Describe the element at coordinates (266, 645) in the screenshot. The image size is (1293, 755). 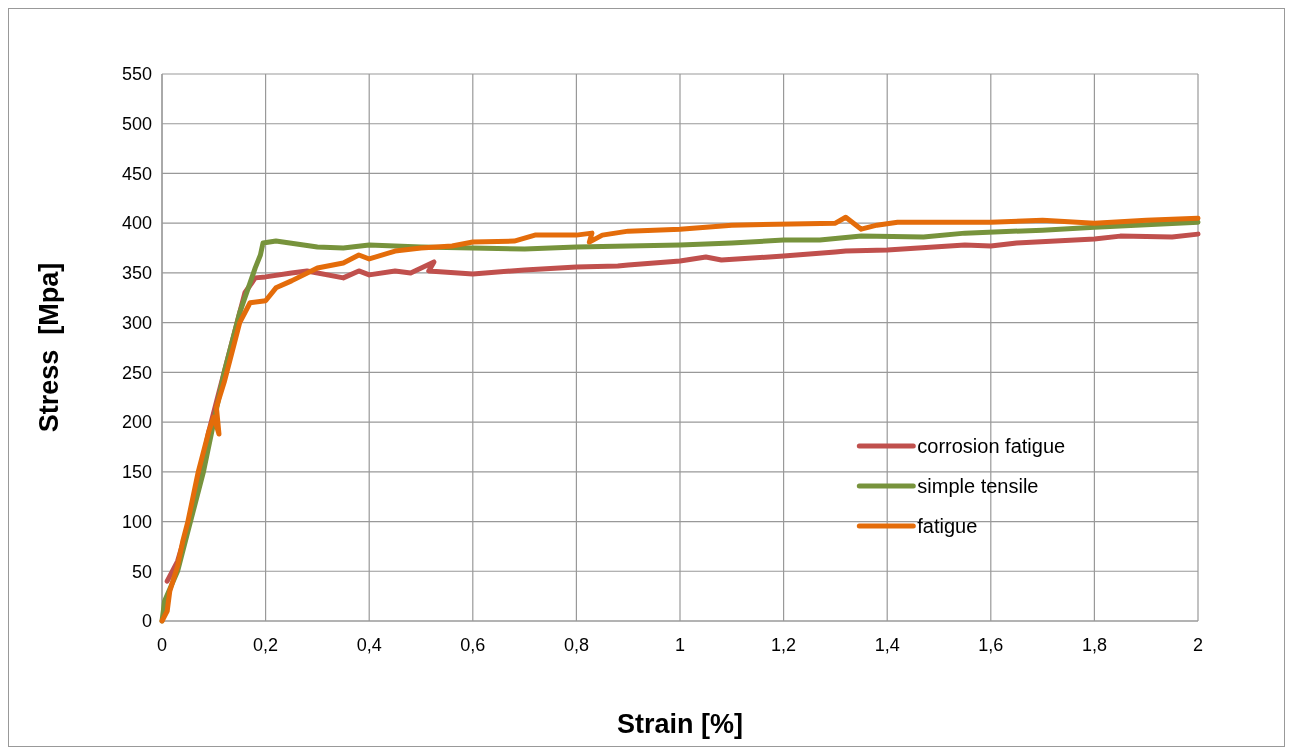
I see `x-tick-label: 0,2` at that location.